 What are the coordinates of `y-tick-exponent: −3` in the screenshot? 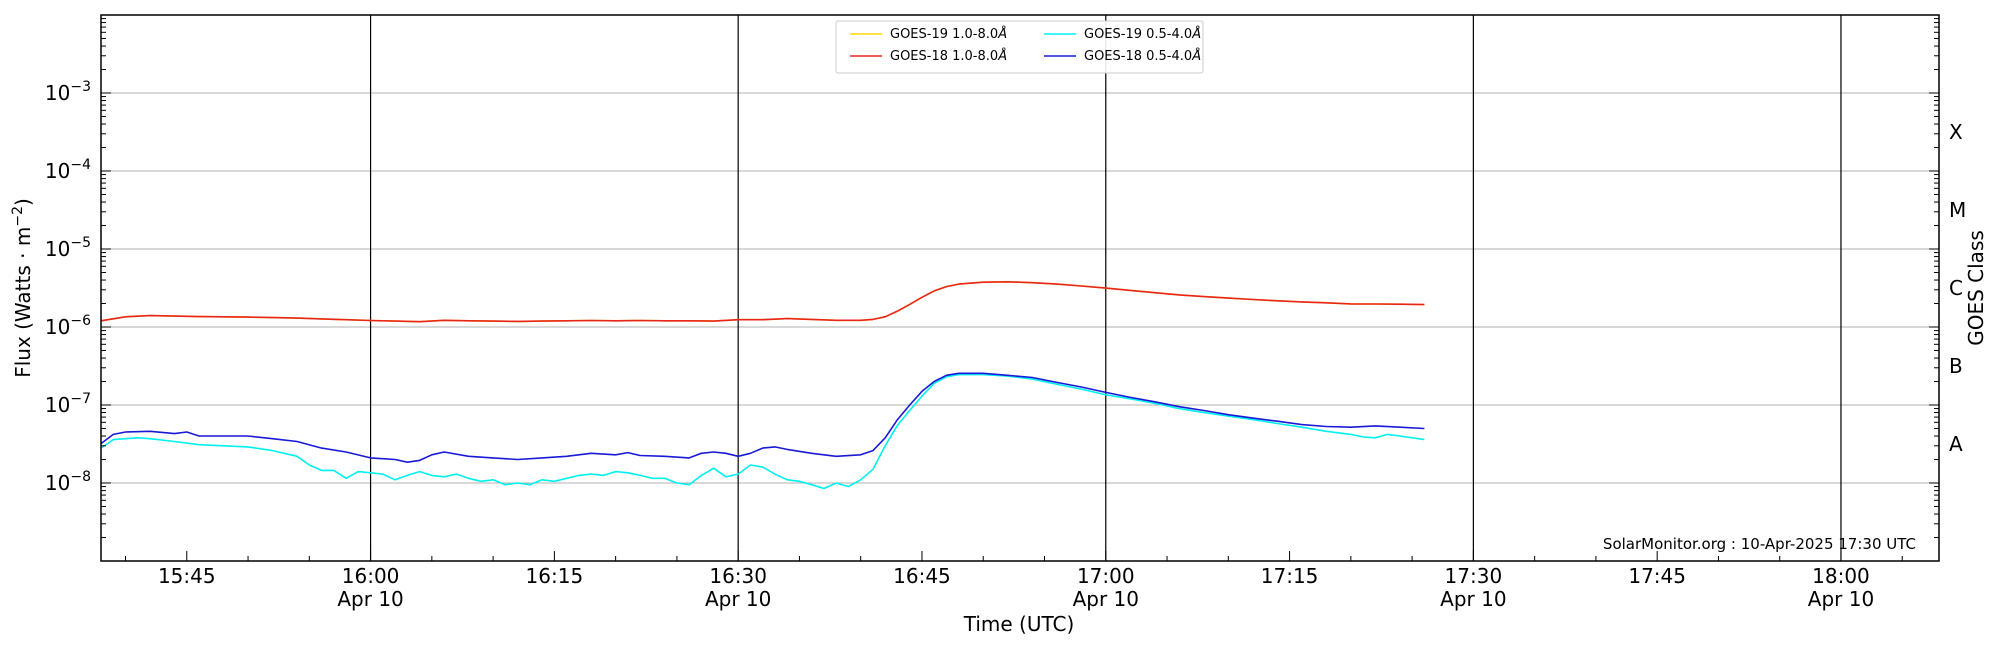 It's located at (80, 87).